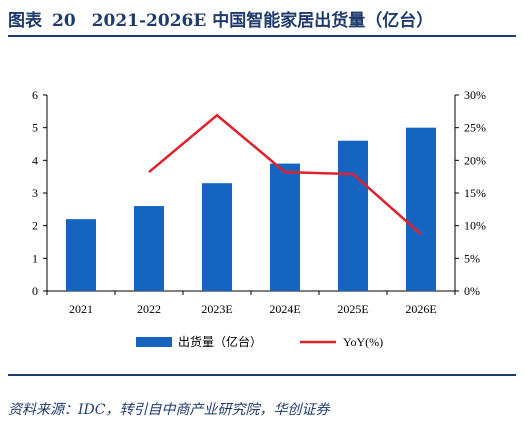 The width and height of the screenshot is (524, 424). I want to click on right-tick-label: 25%, so click(475, 128).